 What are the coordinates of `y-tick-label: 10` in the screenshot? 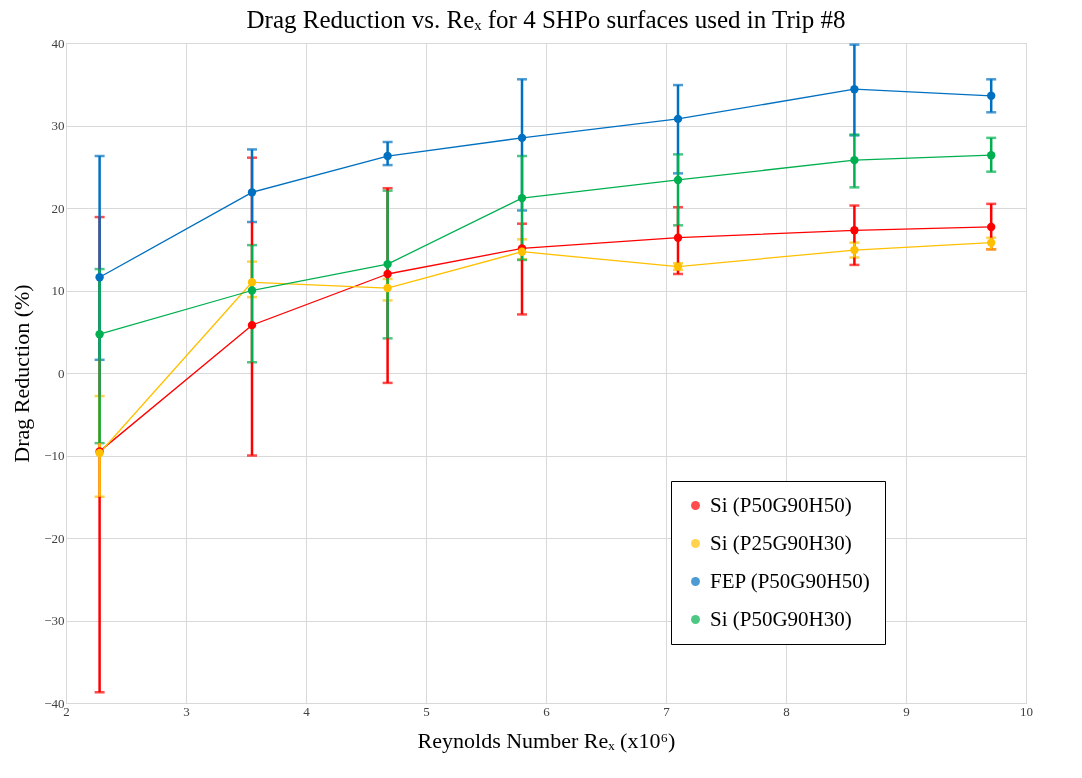 It's located at (58, 290).